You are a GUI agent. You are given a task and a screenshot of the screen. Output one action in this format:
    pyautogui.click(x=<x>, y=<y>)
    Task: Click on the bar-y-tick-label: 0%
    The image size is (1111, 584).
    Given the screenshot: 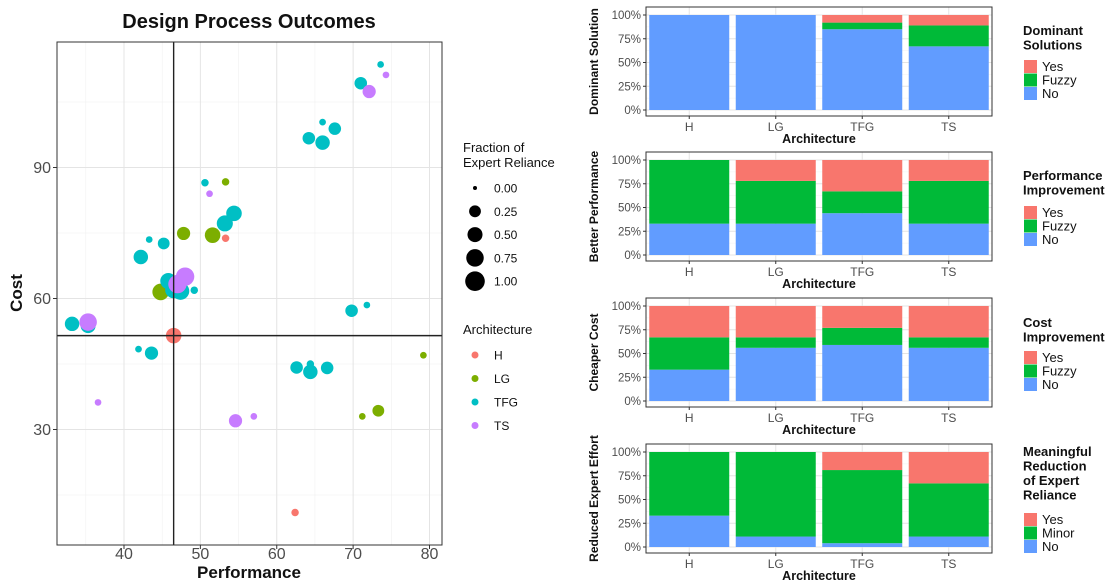 What is the action you would take?
    pyautogui.click(x=632, y=256)
    